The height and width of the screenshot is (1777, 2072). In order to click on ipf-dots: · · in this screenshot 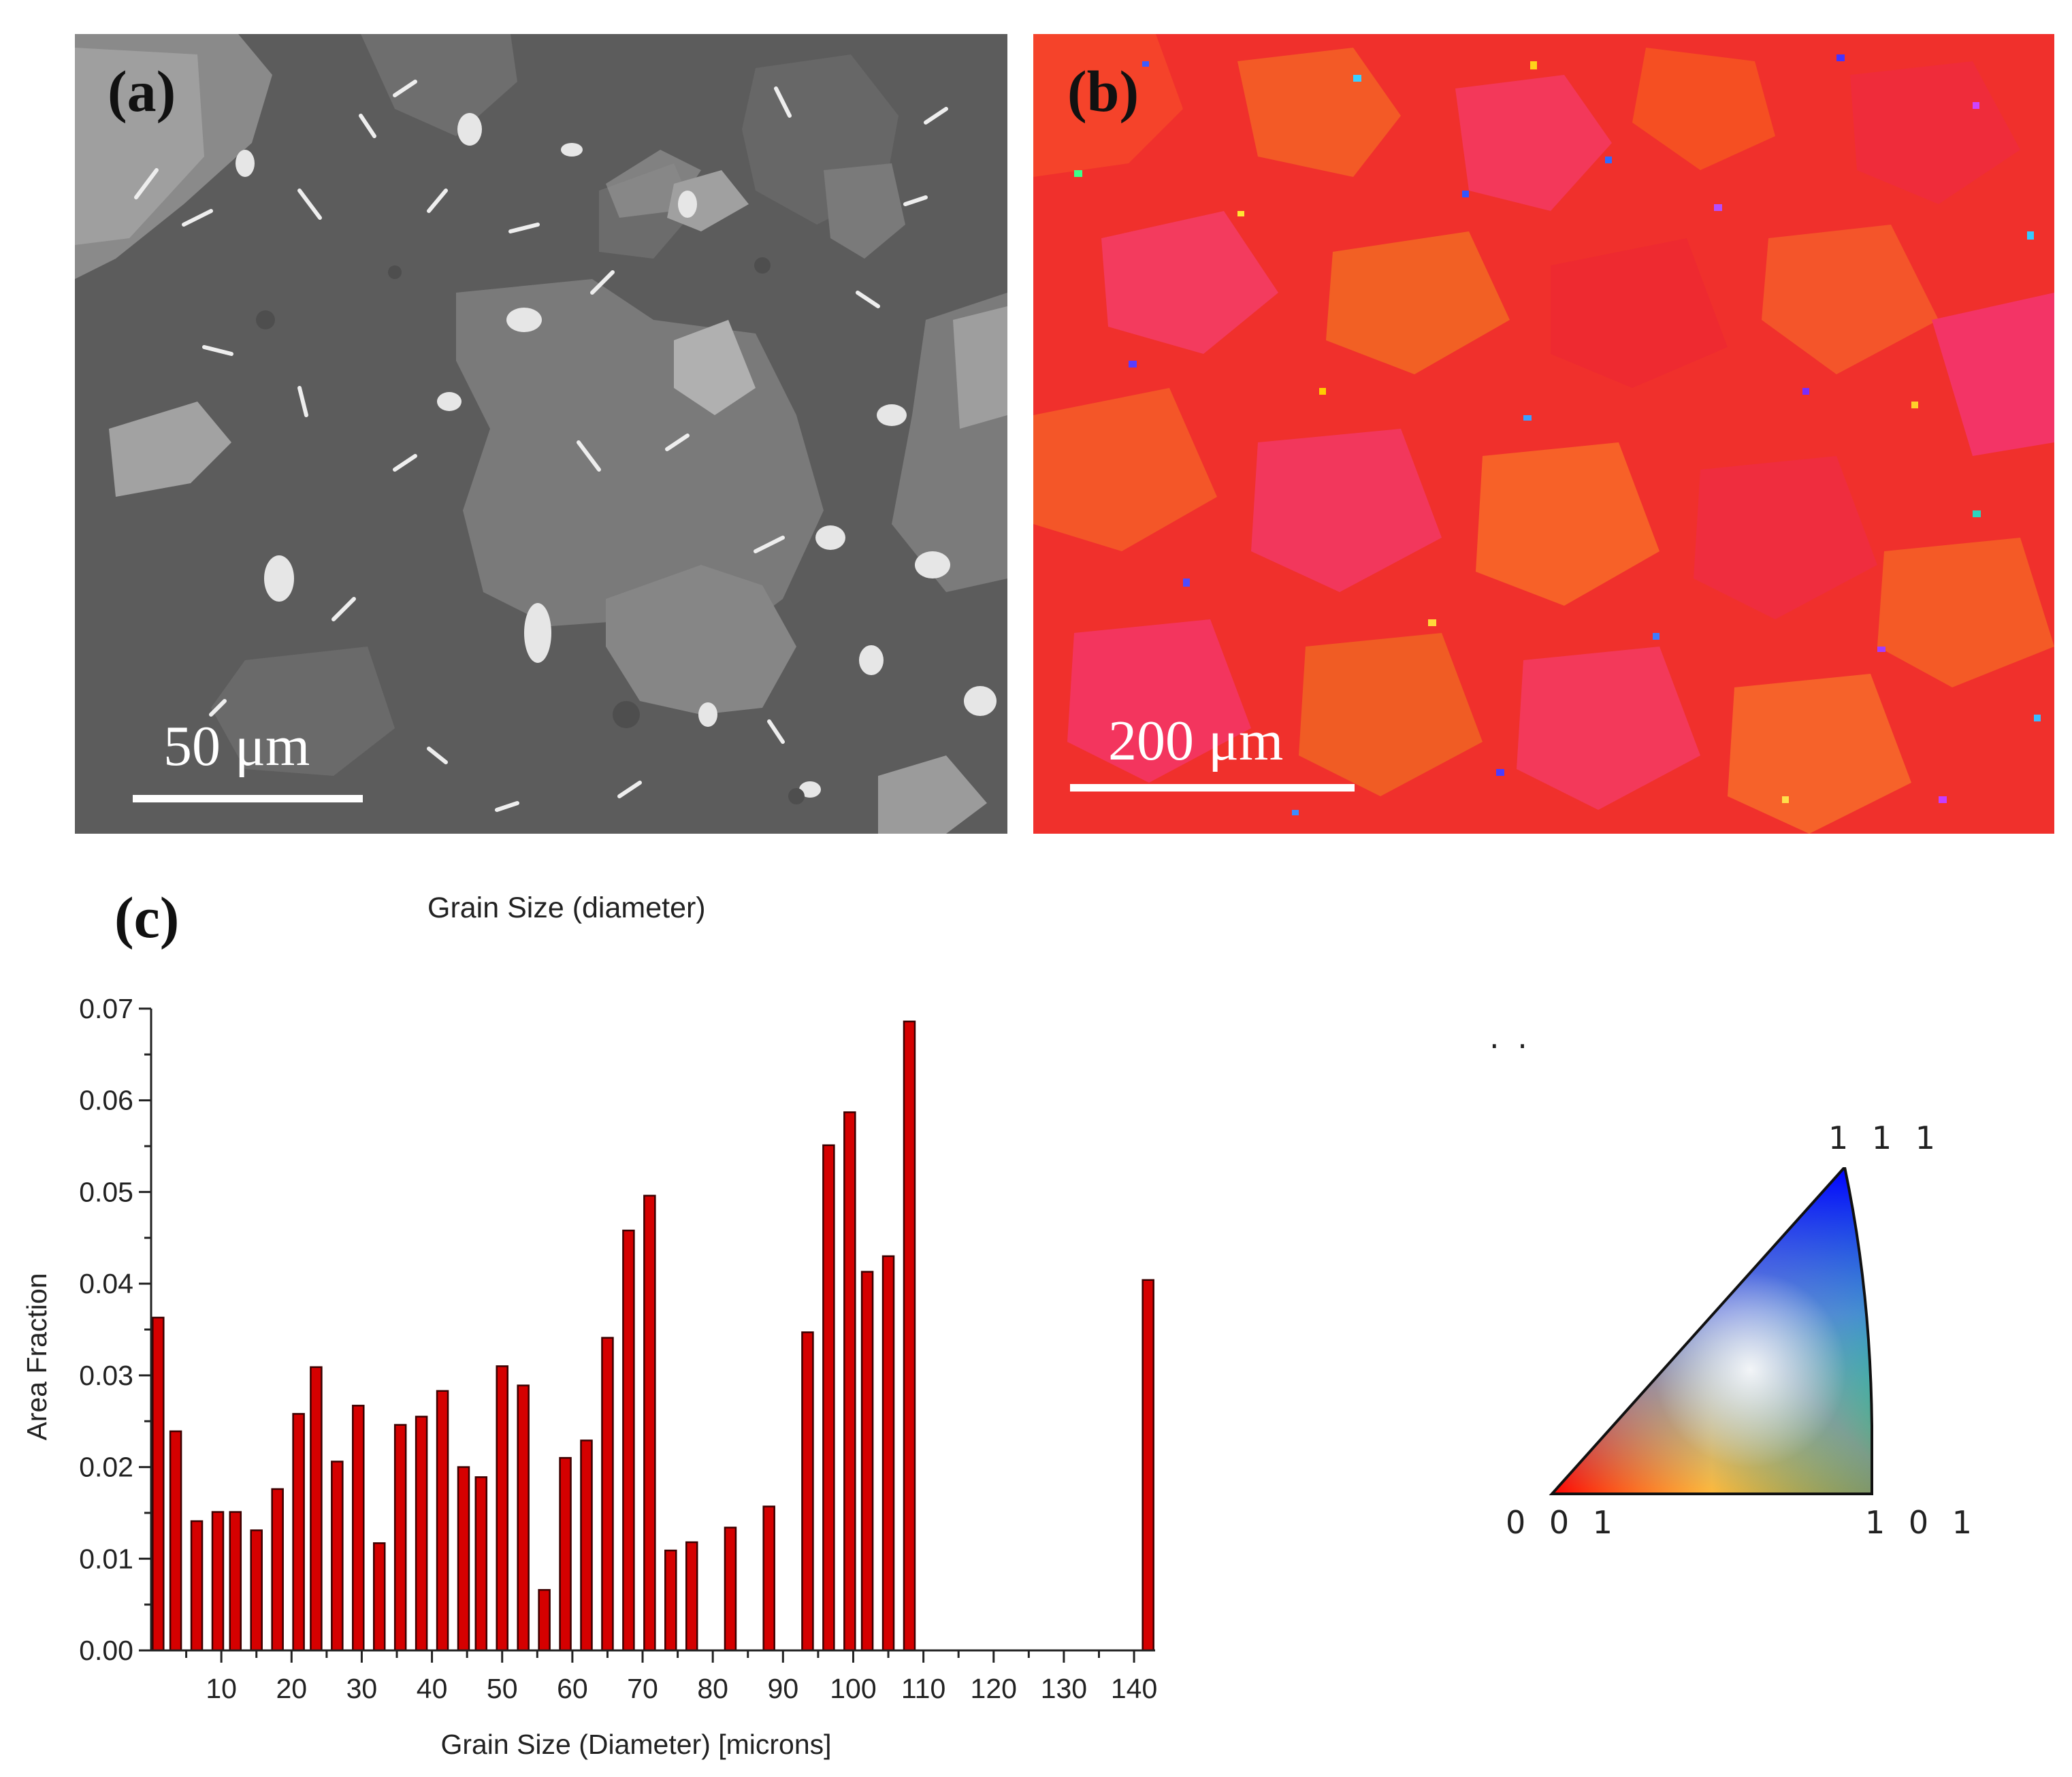, I will do `click(1510, 1046)`.